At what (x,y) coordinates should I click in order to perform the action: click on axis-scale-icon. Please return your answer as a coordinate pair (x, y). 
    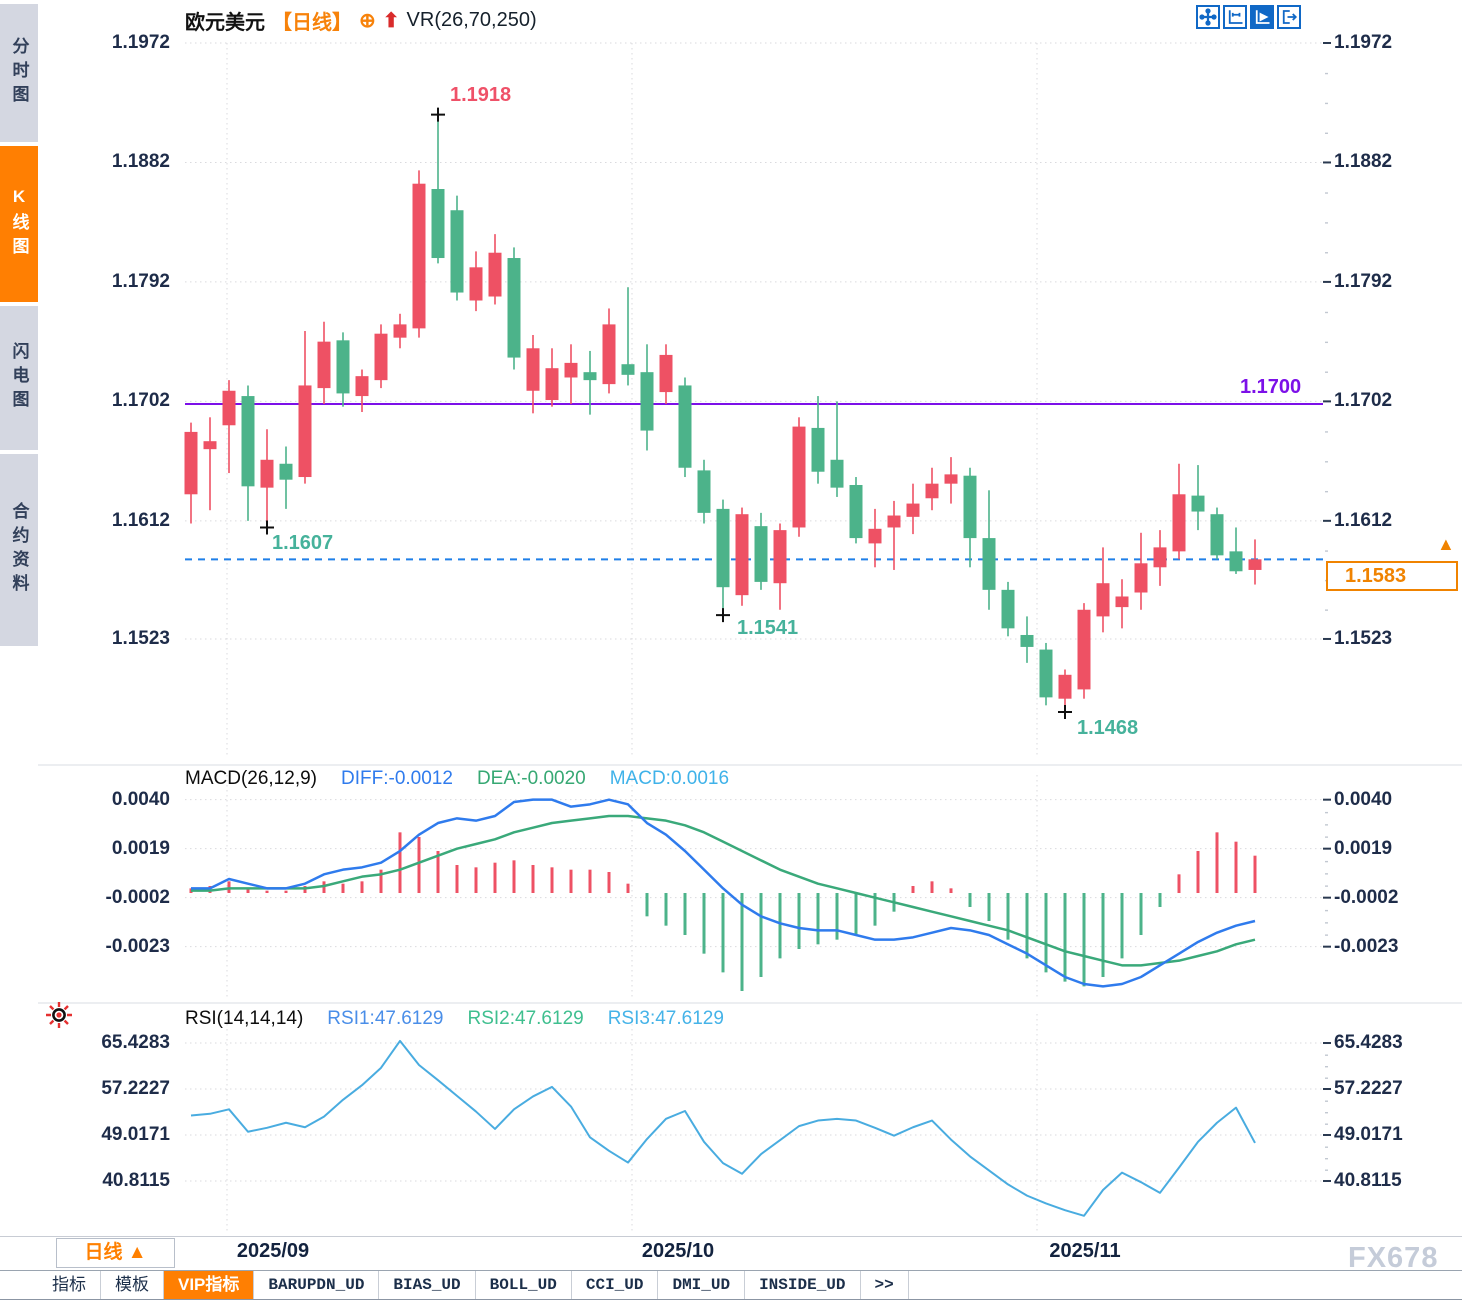
    Looking at the image, I should click on (1235, 17).